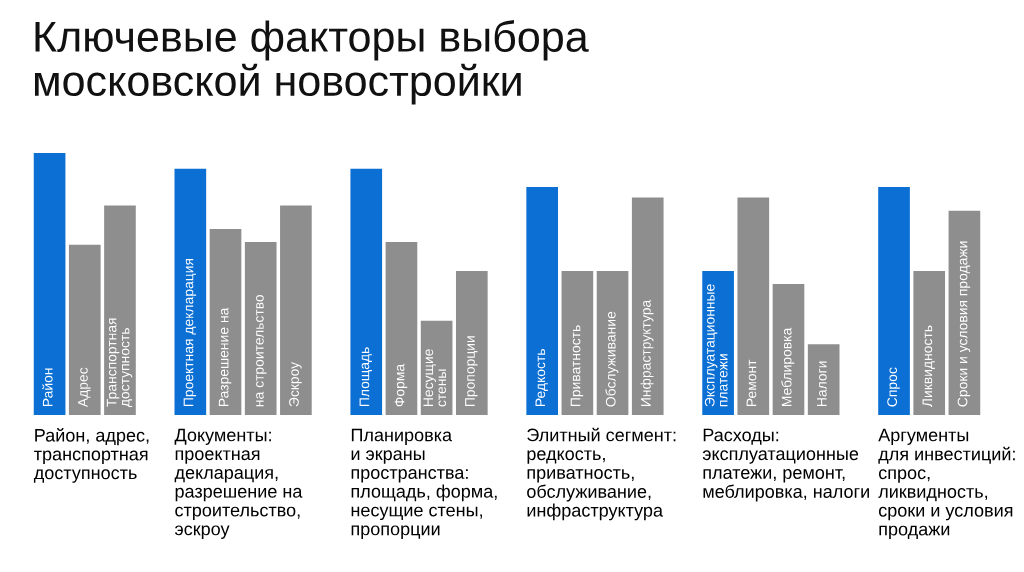 This screenshot has width=1024, height=572. Describe the element at coordinates (964, 324) in the screenshot. I see `x-tick-label: Сроки и условия продажи` at that location.